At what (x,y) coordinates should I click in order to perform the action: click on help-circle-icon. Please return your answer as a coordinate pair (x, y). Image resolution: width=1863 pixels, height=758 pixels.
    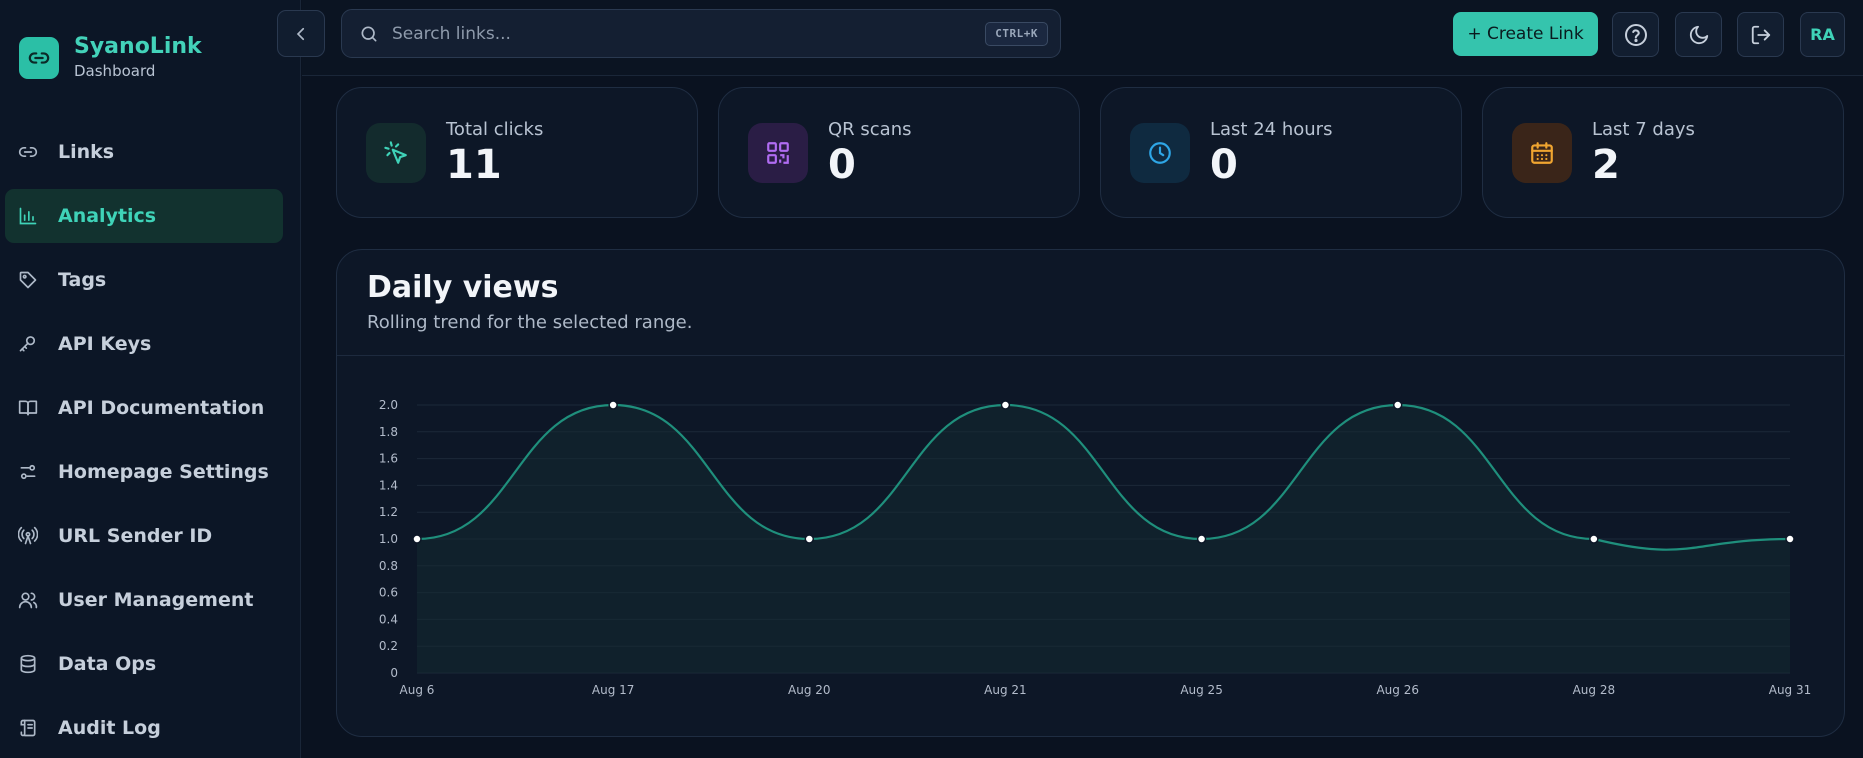
    Looking at the image, I should click on (1635, 34).